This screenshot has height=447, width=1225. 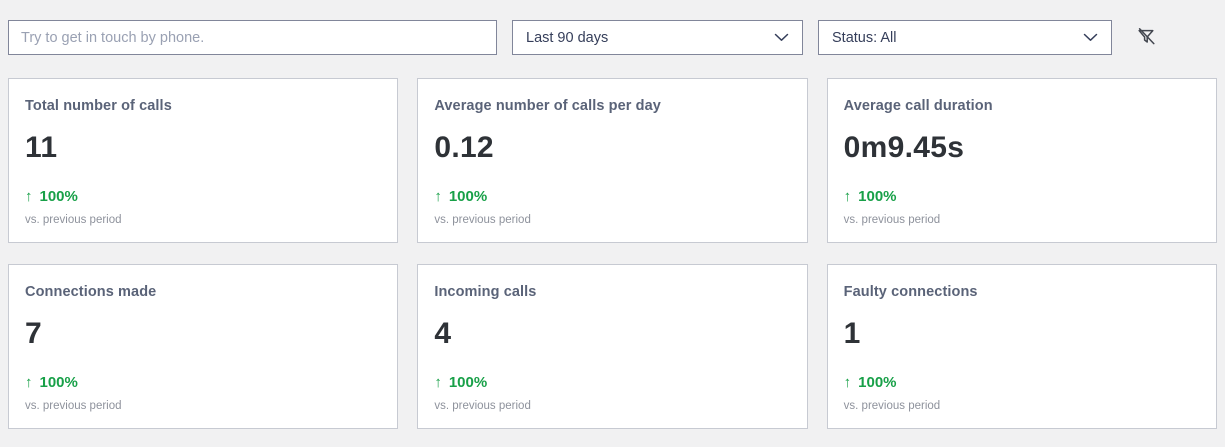 What do you see at coordinates (918, 106) in the screenshot?
I see `card-title: Average call duration` at bounding box center [918, 106].